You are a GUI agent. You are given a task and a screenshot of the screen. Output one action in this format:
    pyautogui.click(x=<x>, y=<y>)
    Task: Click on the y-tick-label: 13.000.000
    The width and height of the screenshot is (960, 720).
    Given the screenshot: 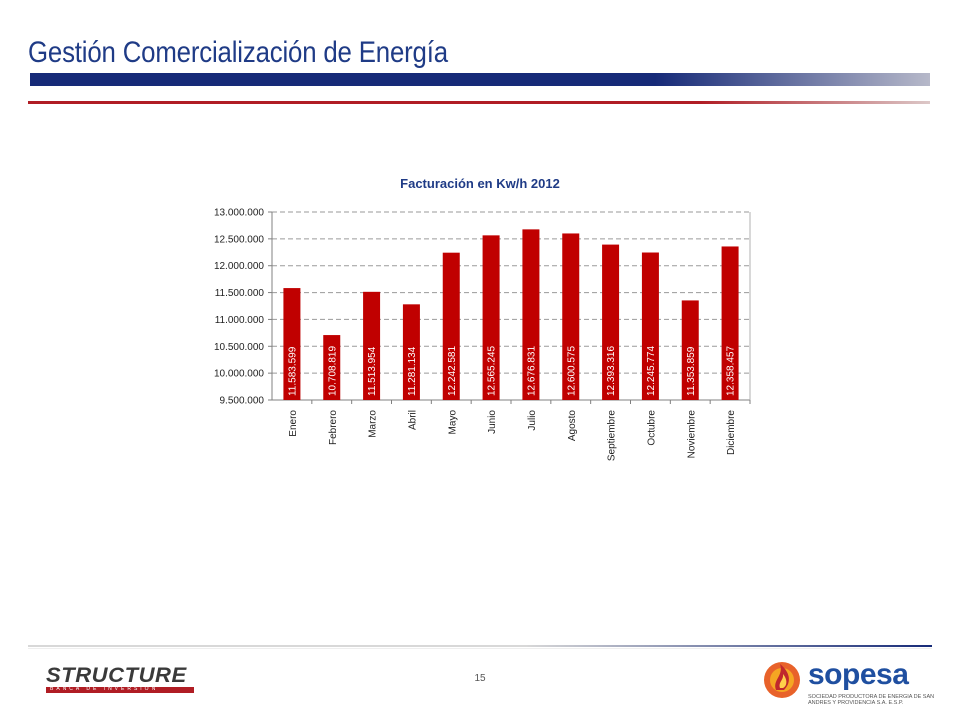 What is the action you would take?
    pyautogui.click(x=239, y=213)
    